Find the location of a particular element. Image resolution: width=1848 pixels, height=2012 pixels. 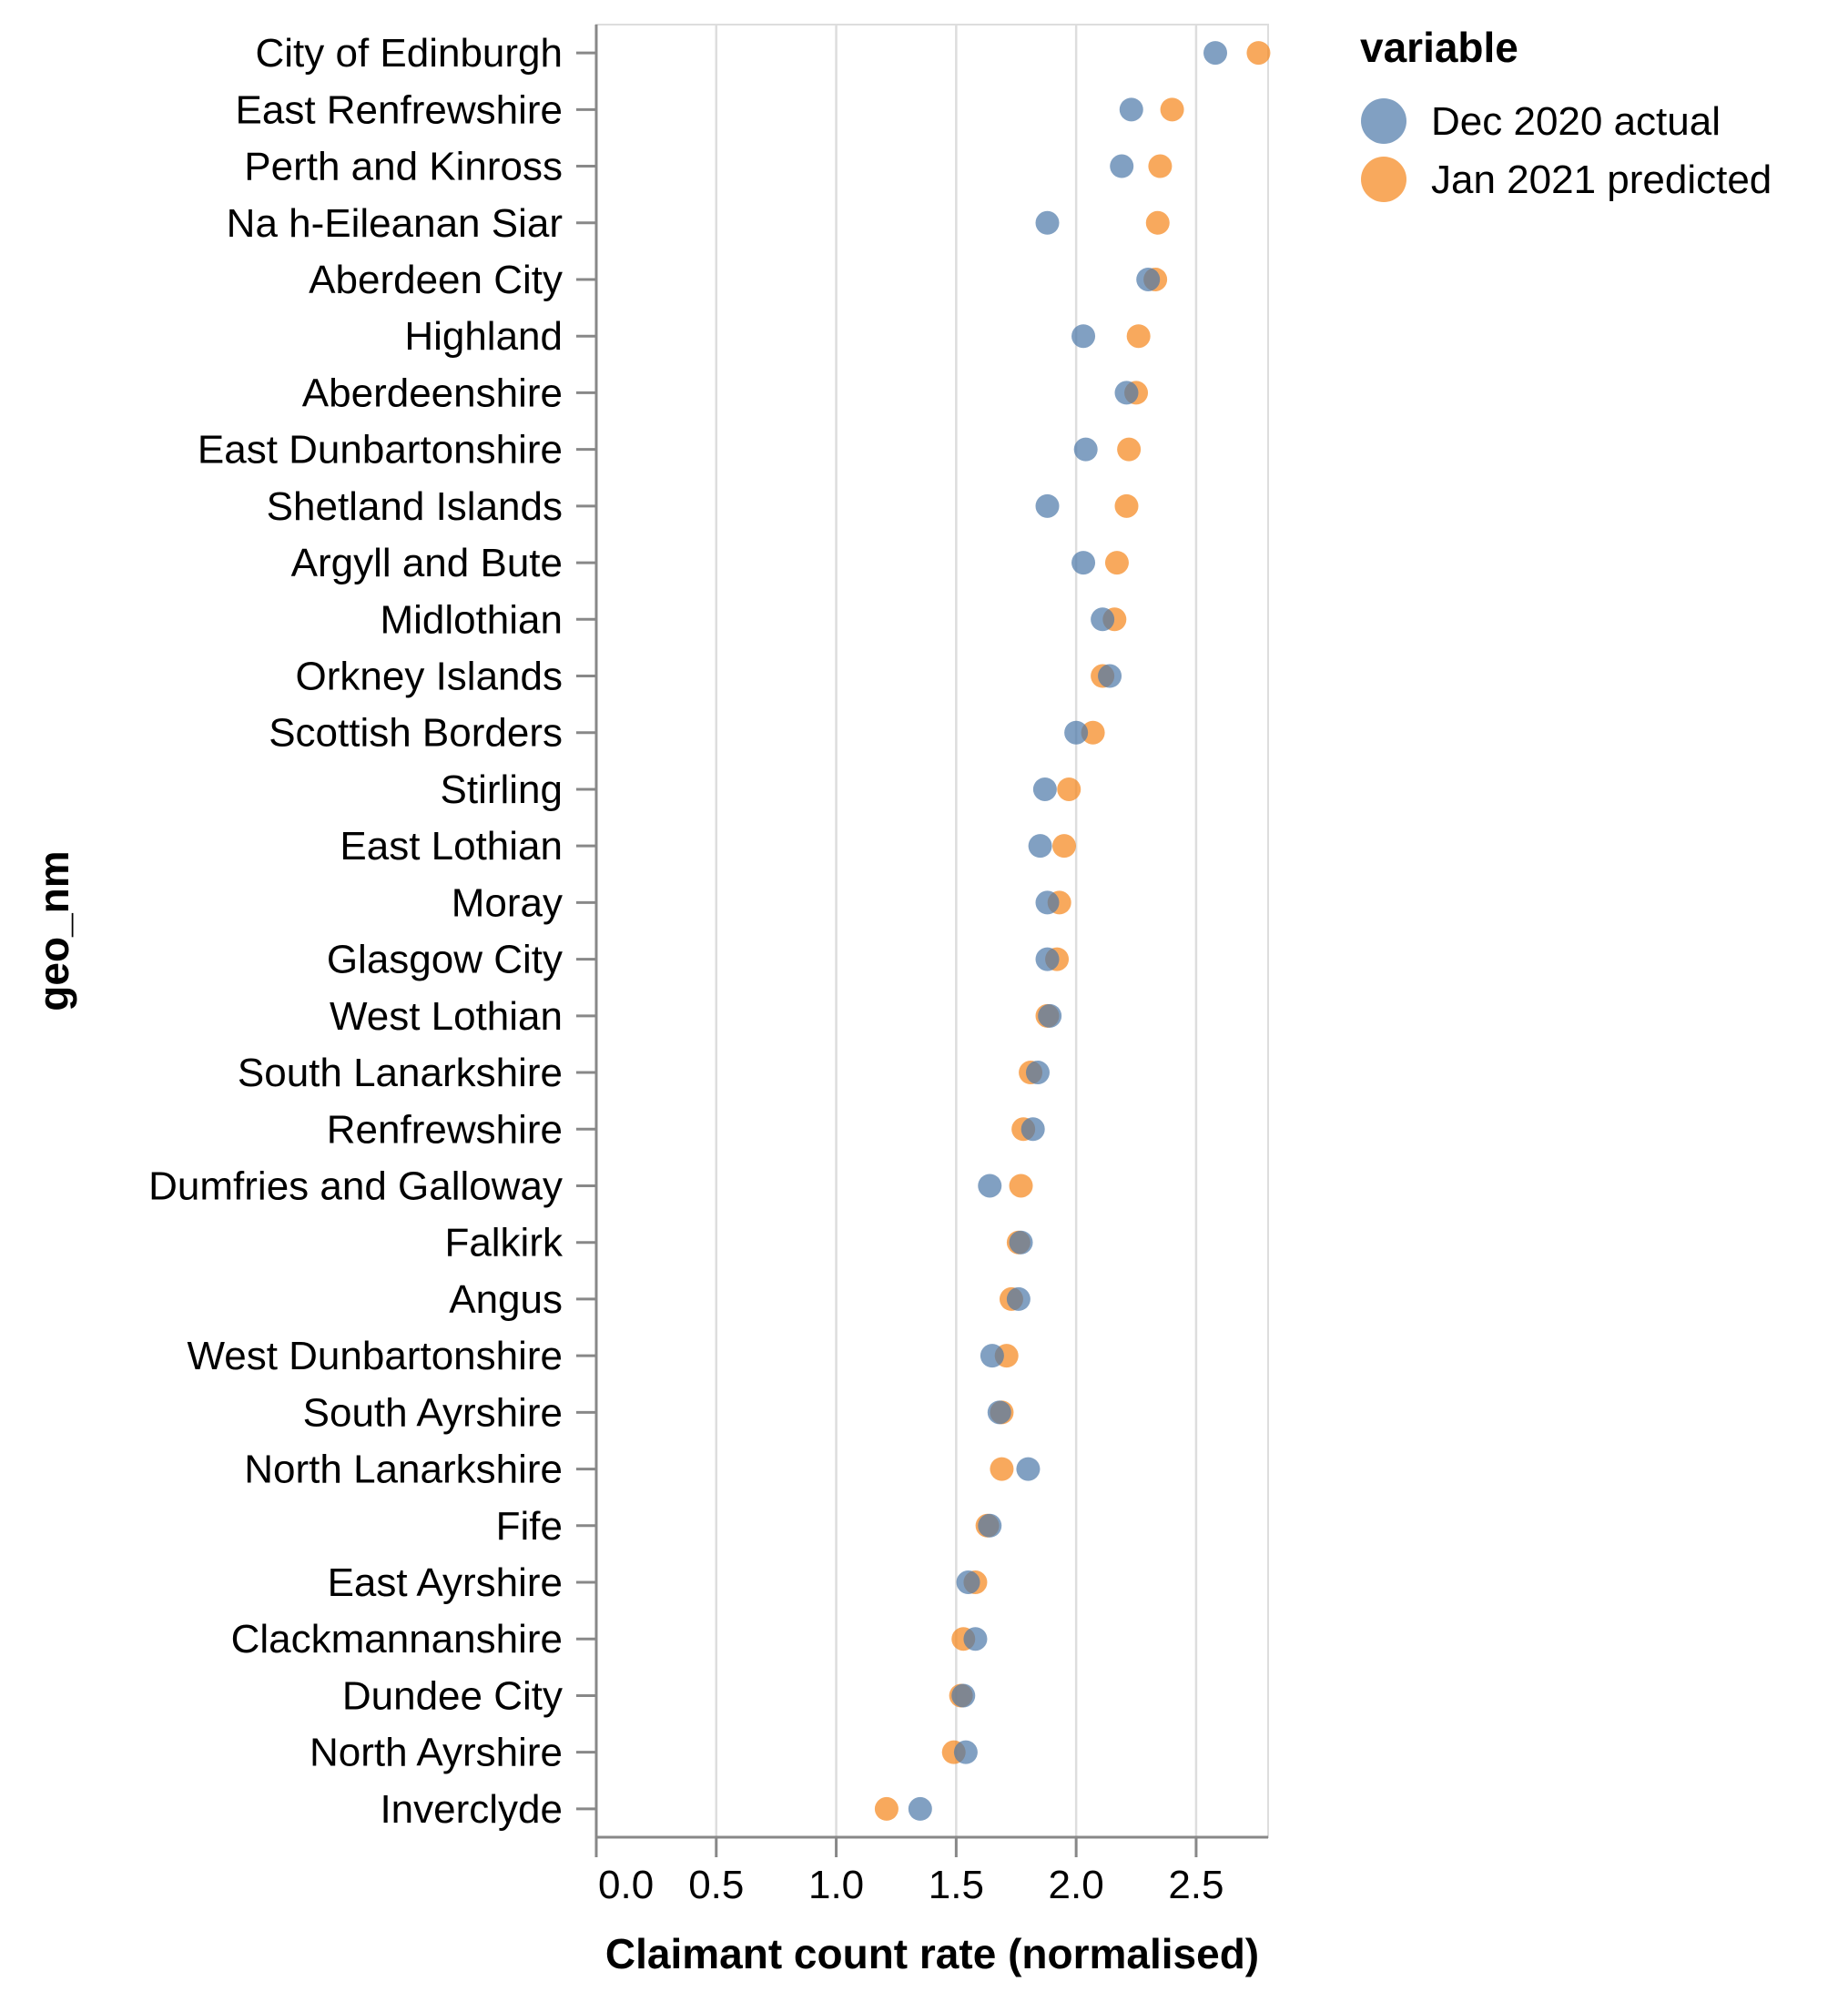

point-dec-2020-actual-aberdeen-city is located at coordinates (1148, 279).